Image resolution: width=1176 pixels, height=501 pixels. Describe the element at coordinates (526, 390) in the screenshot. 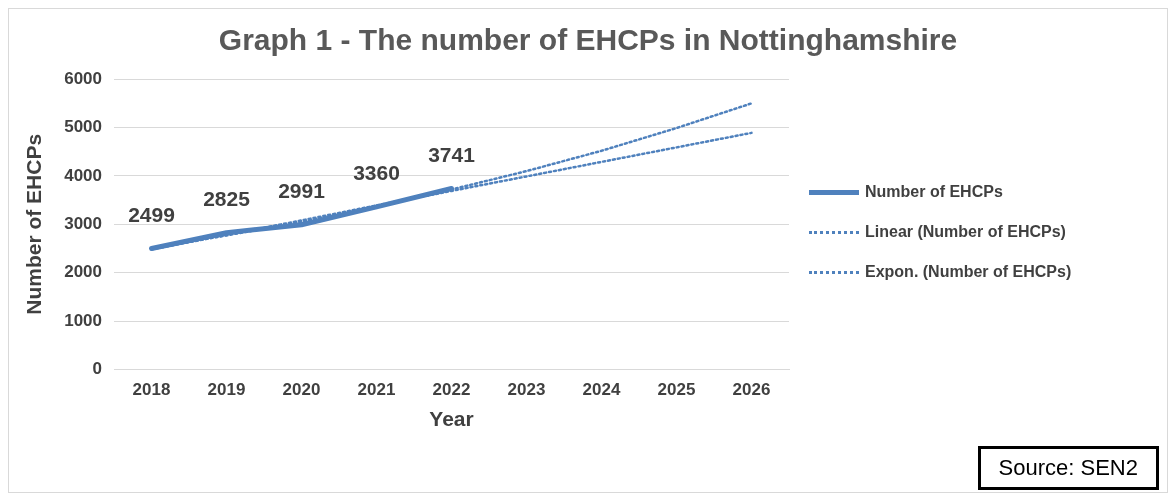

I see `x-tick-label: 2023` at that location.